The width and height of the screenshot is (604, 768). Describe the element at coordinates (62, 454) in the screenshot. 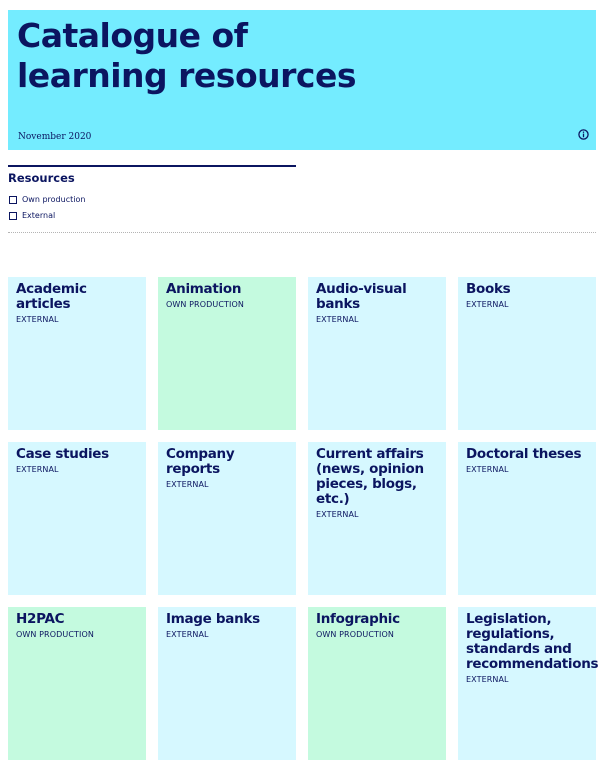

I see `card-title: Case studies` at that location.